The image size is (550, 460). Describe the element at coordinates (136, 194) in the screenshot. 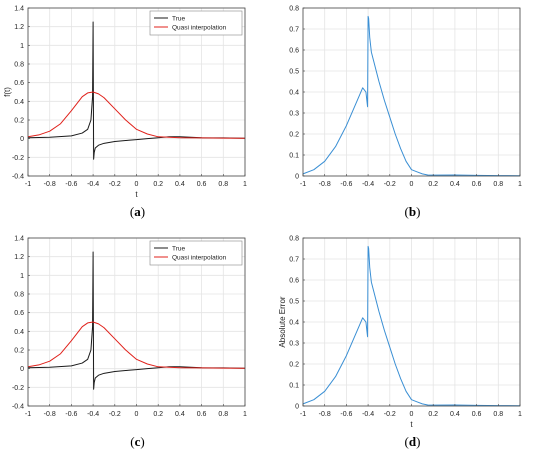

I see `x-axis-label: t` at that location.